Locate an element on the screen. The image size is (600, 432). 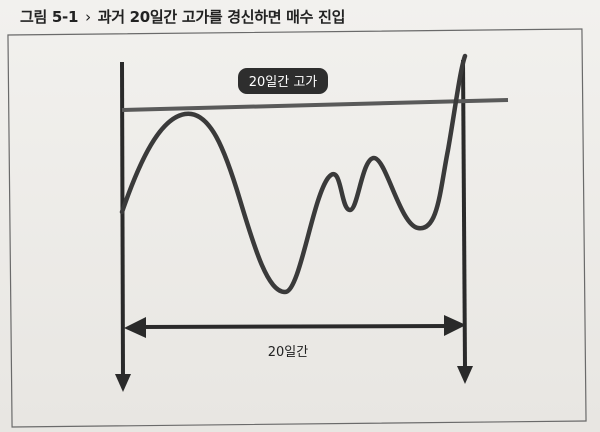
figure-caption: 그림 5-1 › 과거 20일간 고가를 경신하면 매수 진입 is located at coordinates (182, 16).